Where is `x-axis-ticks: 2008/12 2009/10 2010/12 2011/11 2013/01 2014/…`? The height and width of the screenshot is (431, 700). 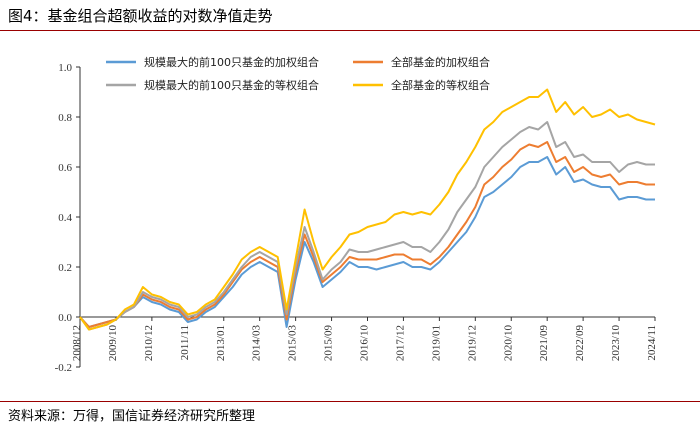 x-axis-ticks: 2008/12 2009/10 2010/12 2011/11 2013/01 2014/… is located at coordinates (364, 339).